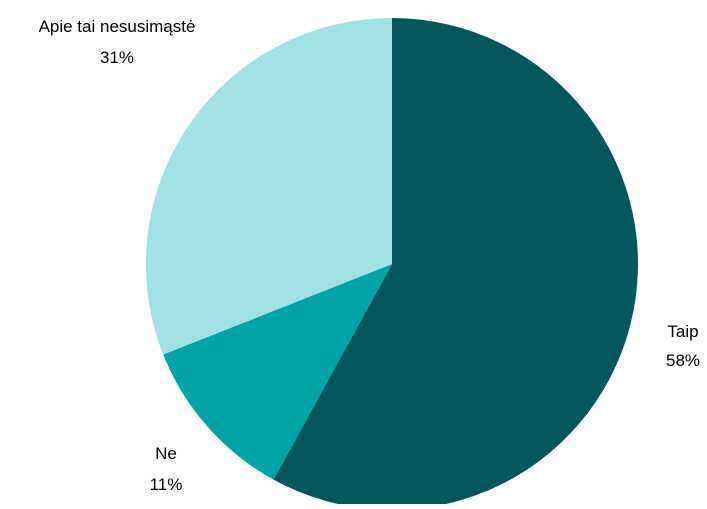 This screenshot has height=509, width=707. I want to click on slice-value-label: 31%, so click(117, 57).